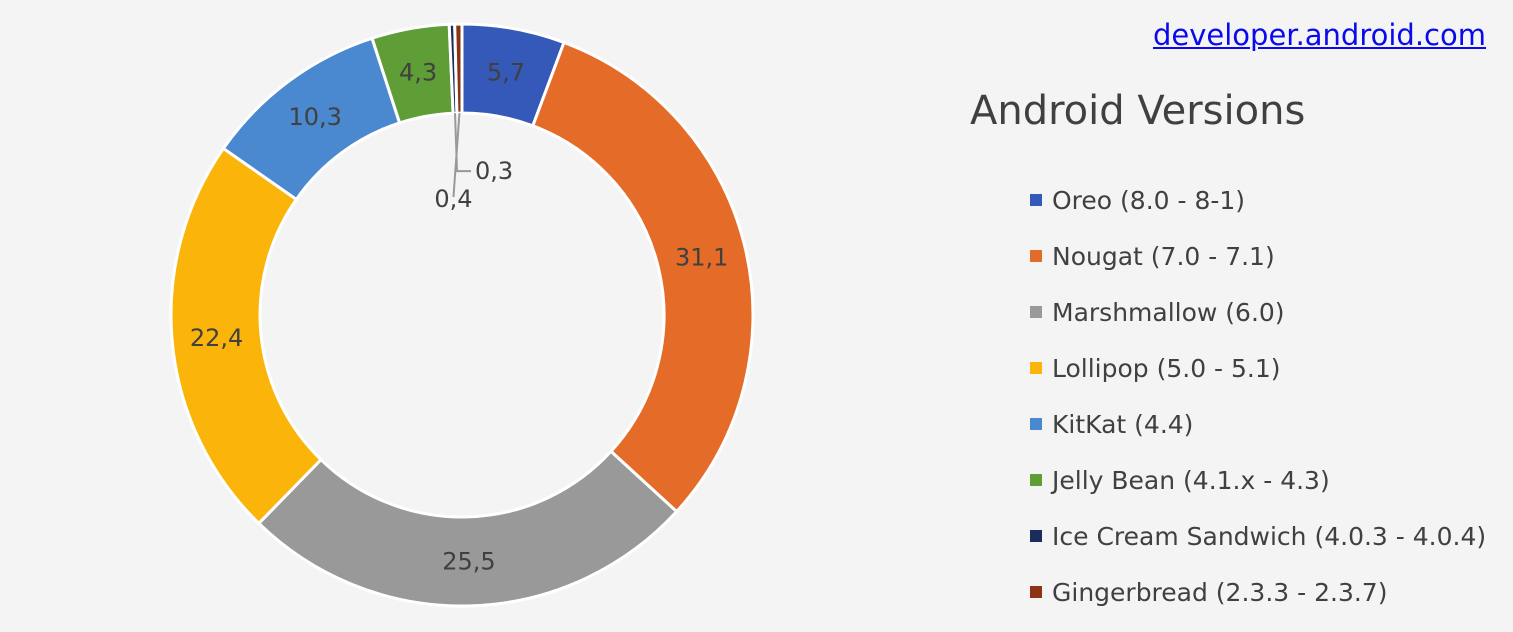 This screenshot has width=1513, height=632. I want to click on legend-item-lollipop: Lollipop (5.0 - 5.1), so click(1258, 368).